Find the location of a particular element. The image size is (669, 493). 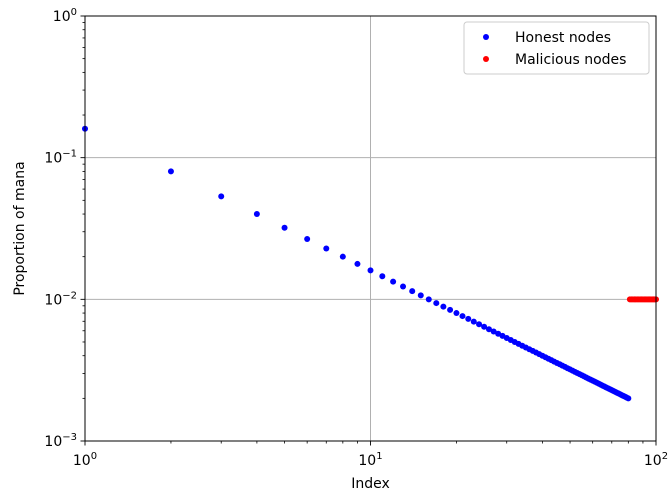

x-axis-ticks: 100 101 102 is located at coordinates (370, 455).